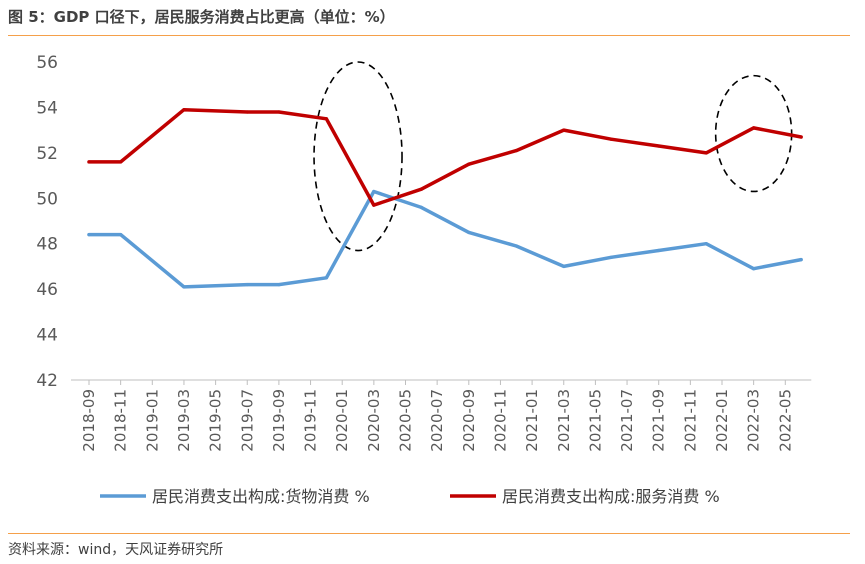 The width and height of the screenshot is (865, 564). Describe the element at coordinates (358, 156) in the screenshot. I see `annotation-ellipse` at that location.